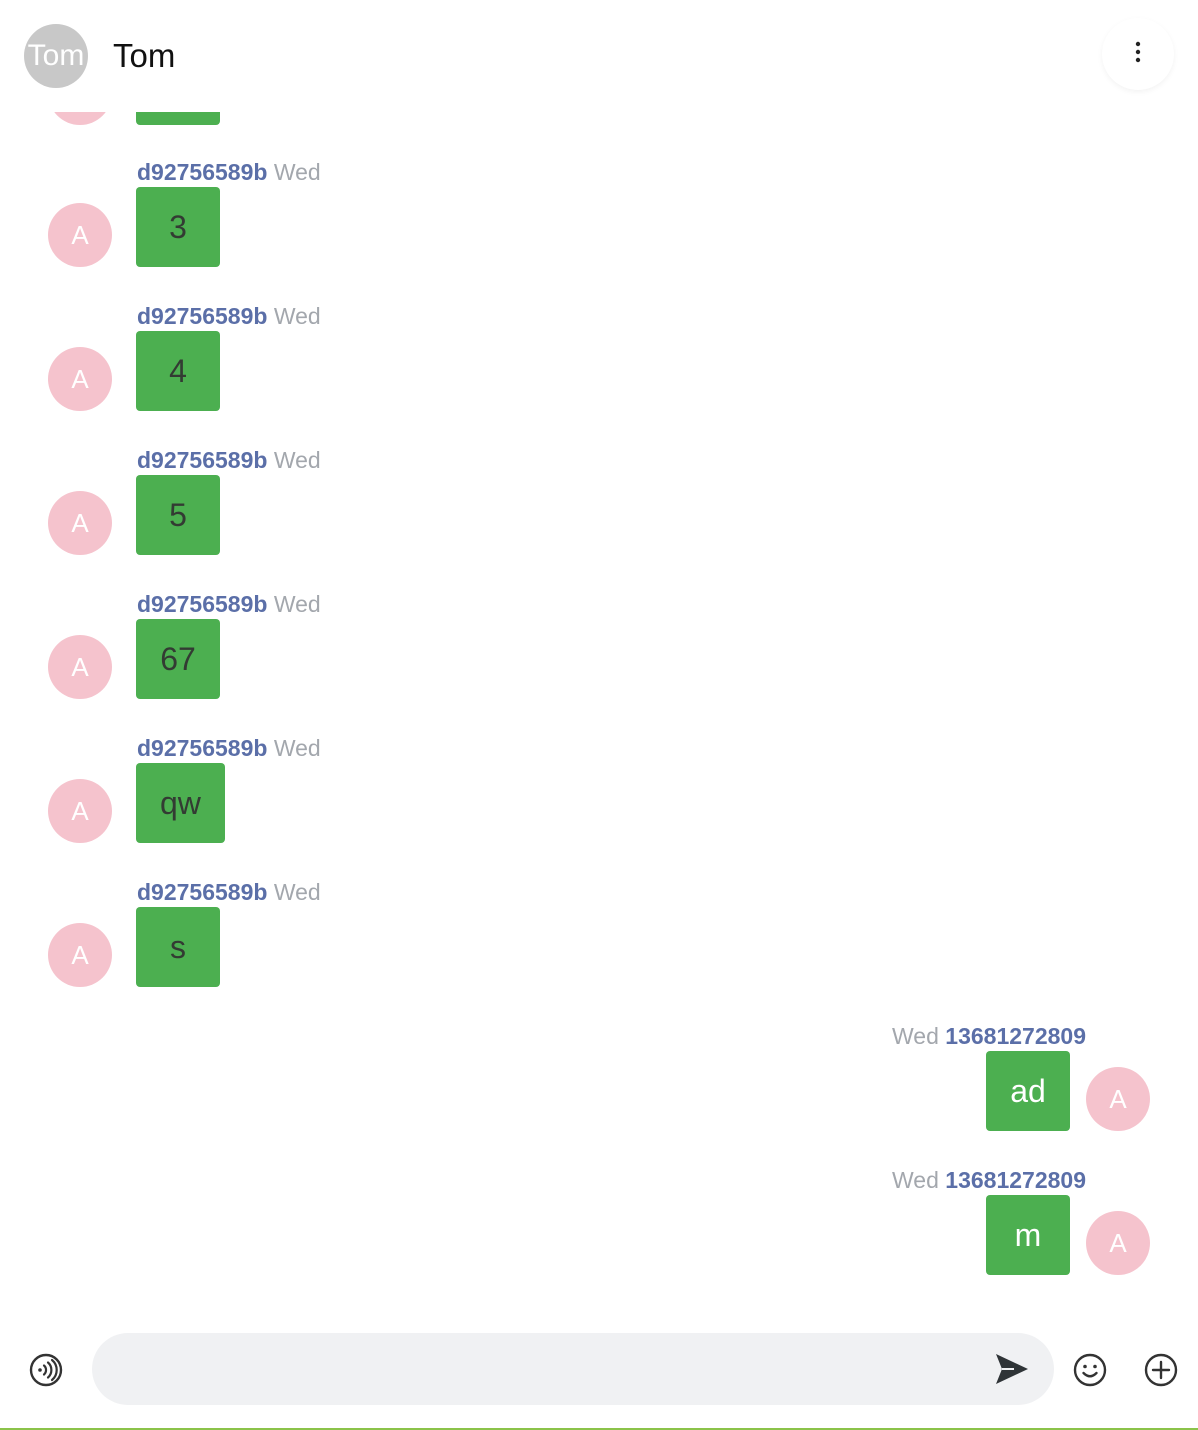 This screenshot has height=1430, width=1198. I want to click on page-title: Tom, so click(144, 55).